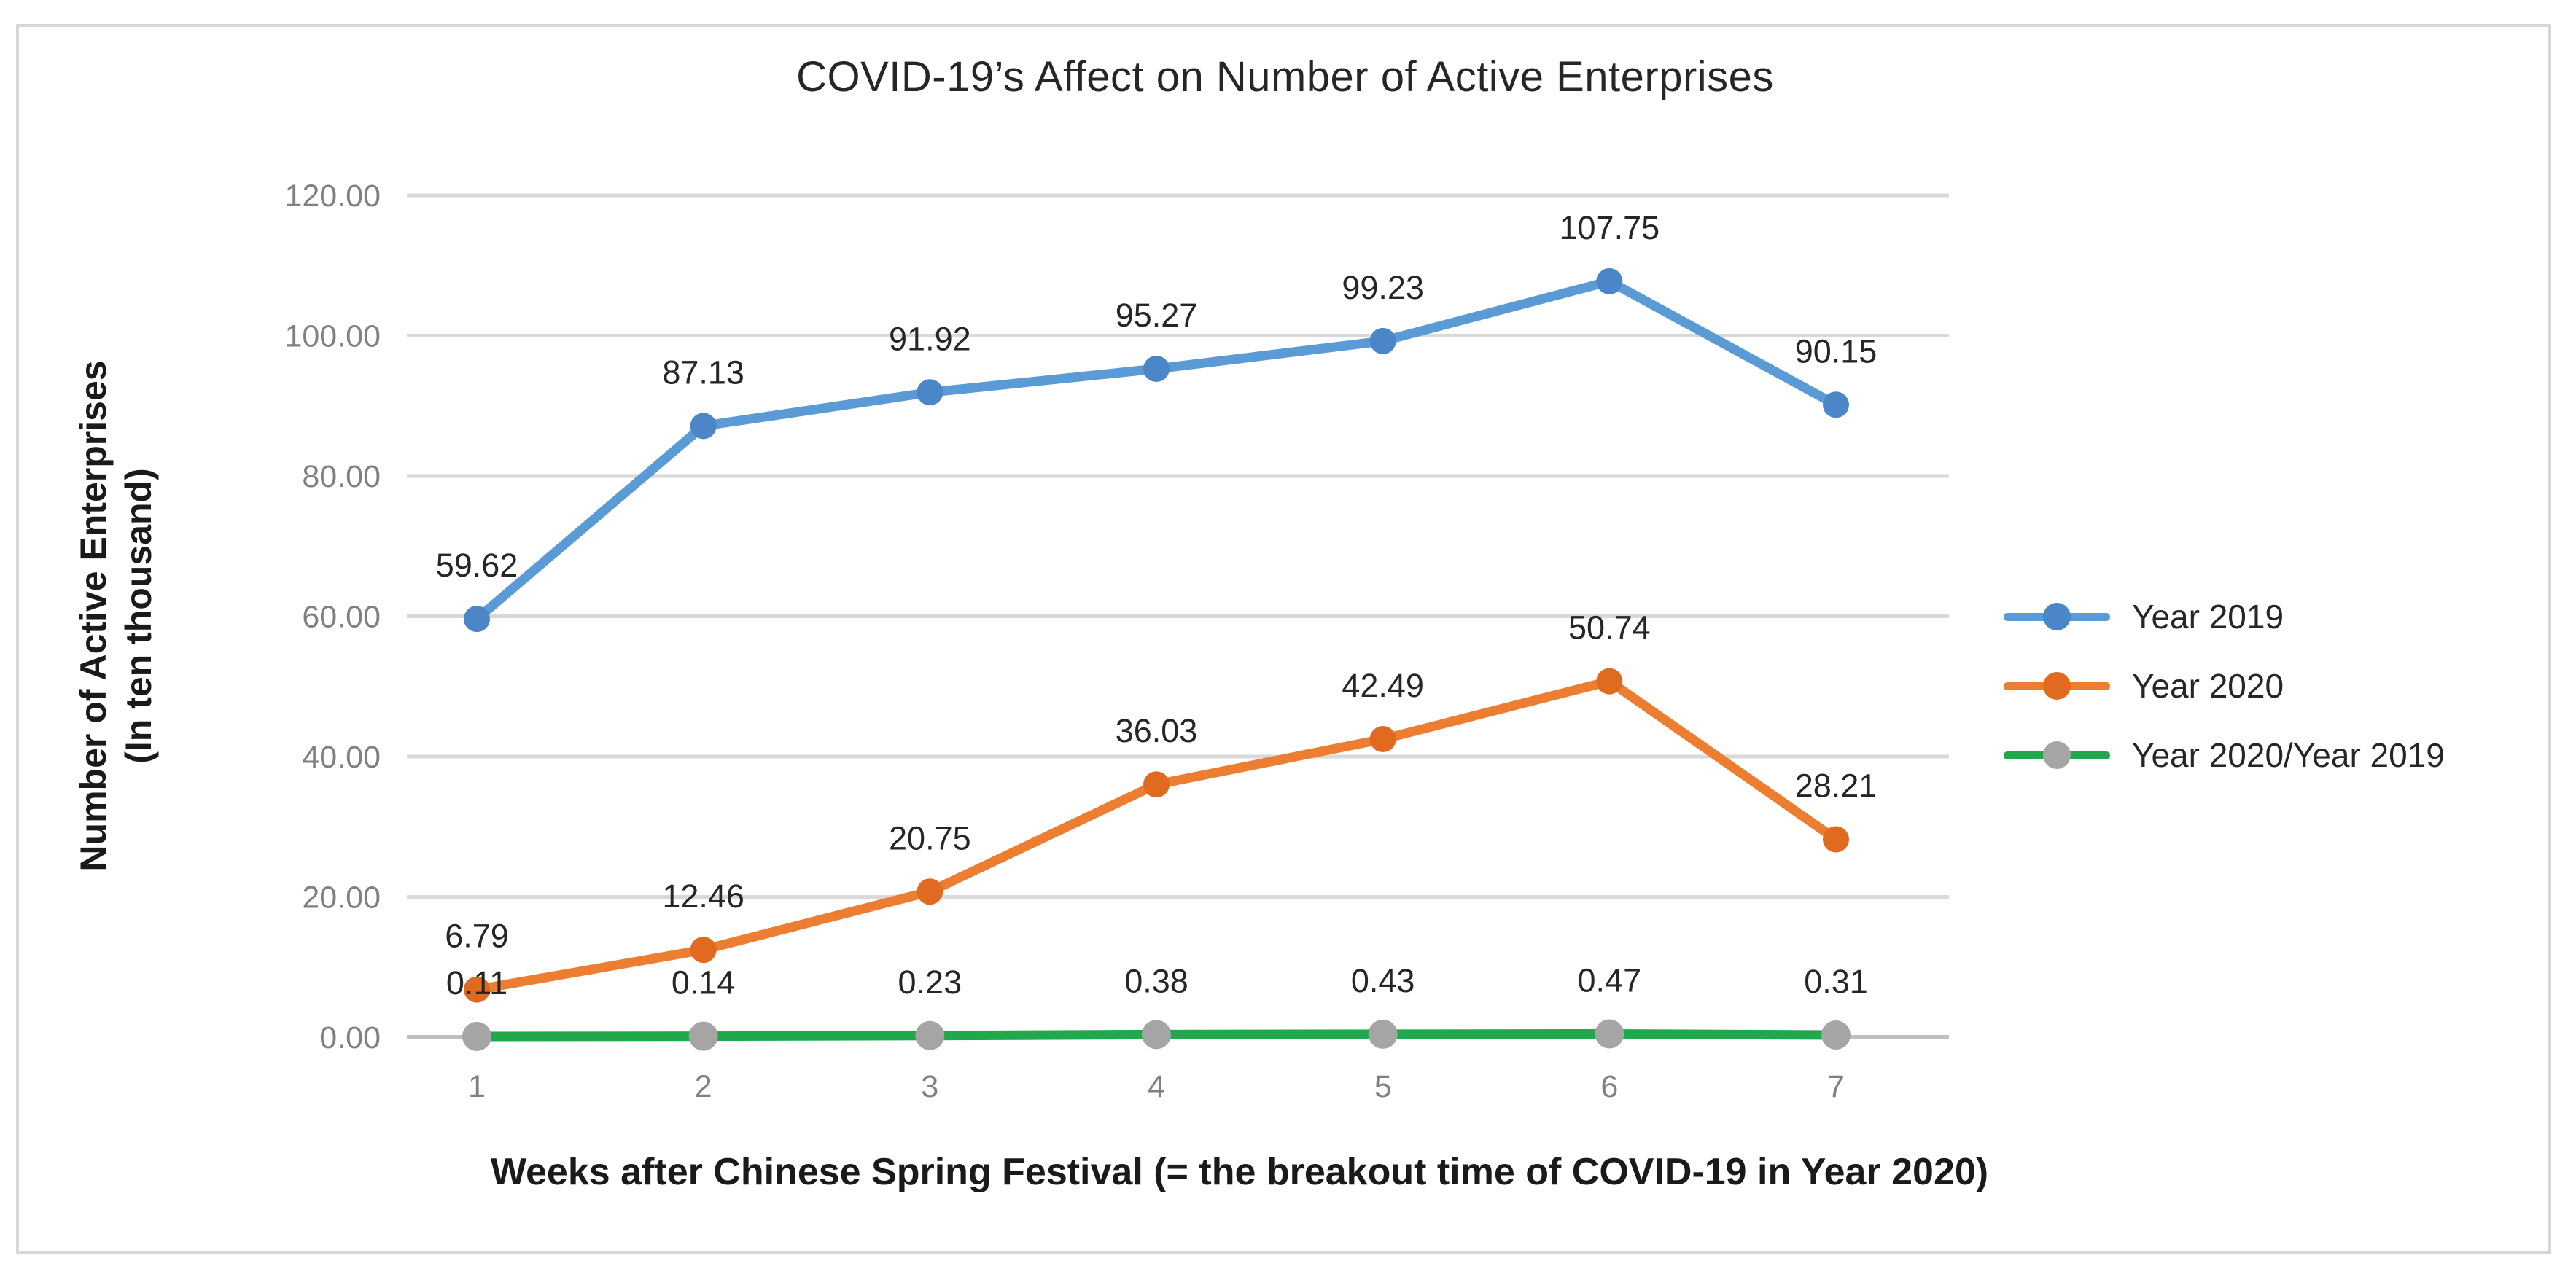  What do you see at coordinates (703, 1086) in the screenshot?
I see `x-tick-label: 2` at bounding box center [703, 1086].